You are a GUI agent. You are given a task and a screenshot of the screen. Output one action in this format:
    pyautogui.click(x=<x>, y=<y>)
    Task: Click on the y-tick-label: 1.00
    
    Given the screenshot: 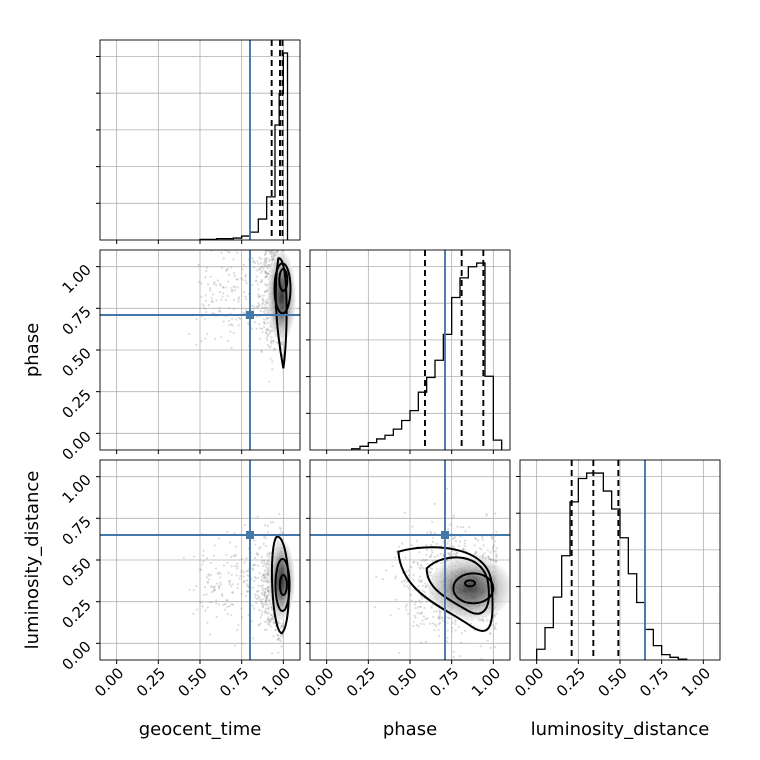 What is the action you would take?
    pyautogui.click(x=76, y=279)
    